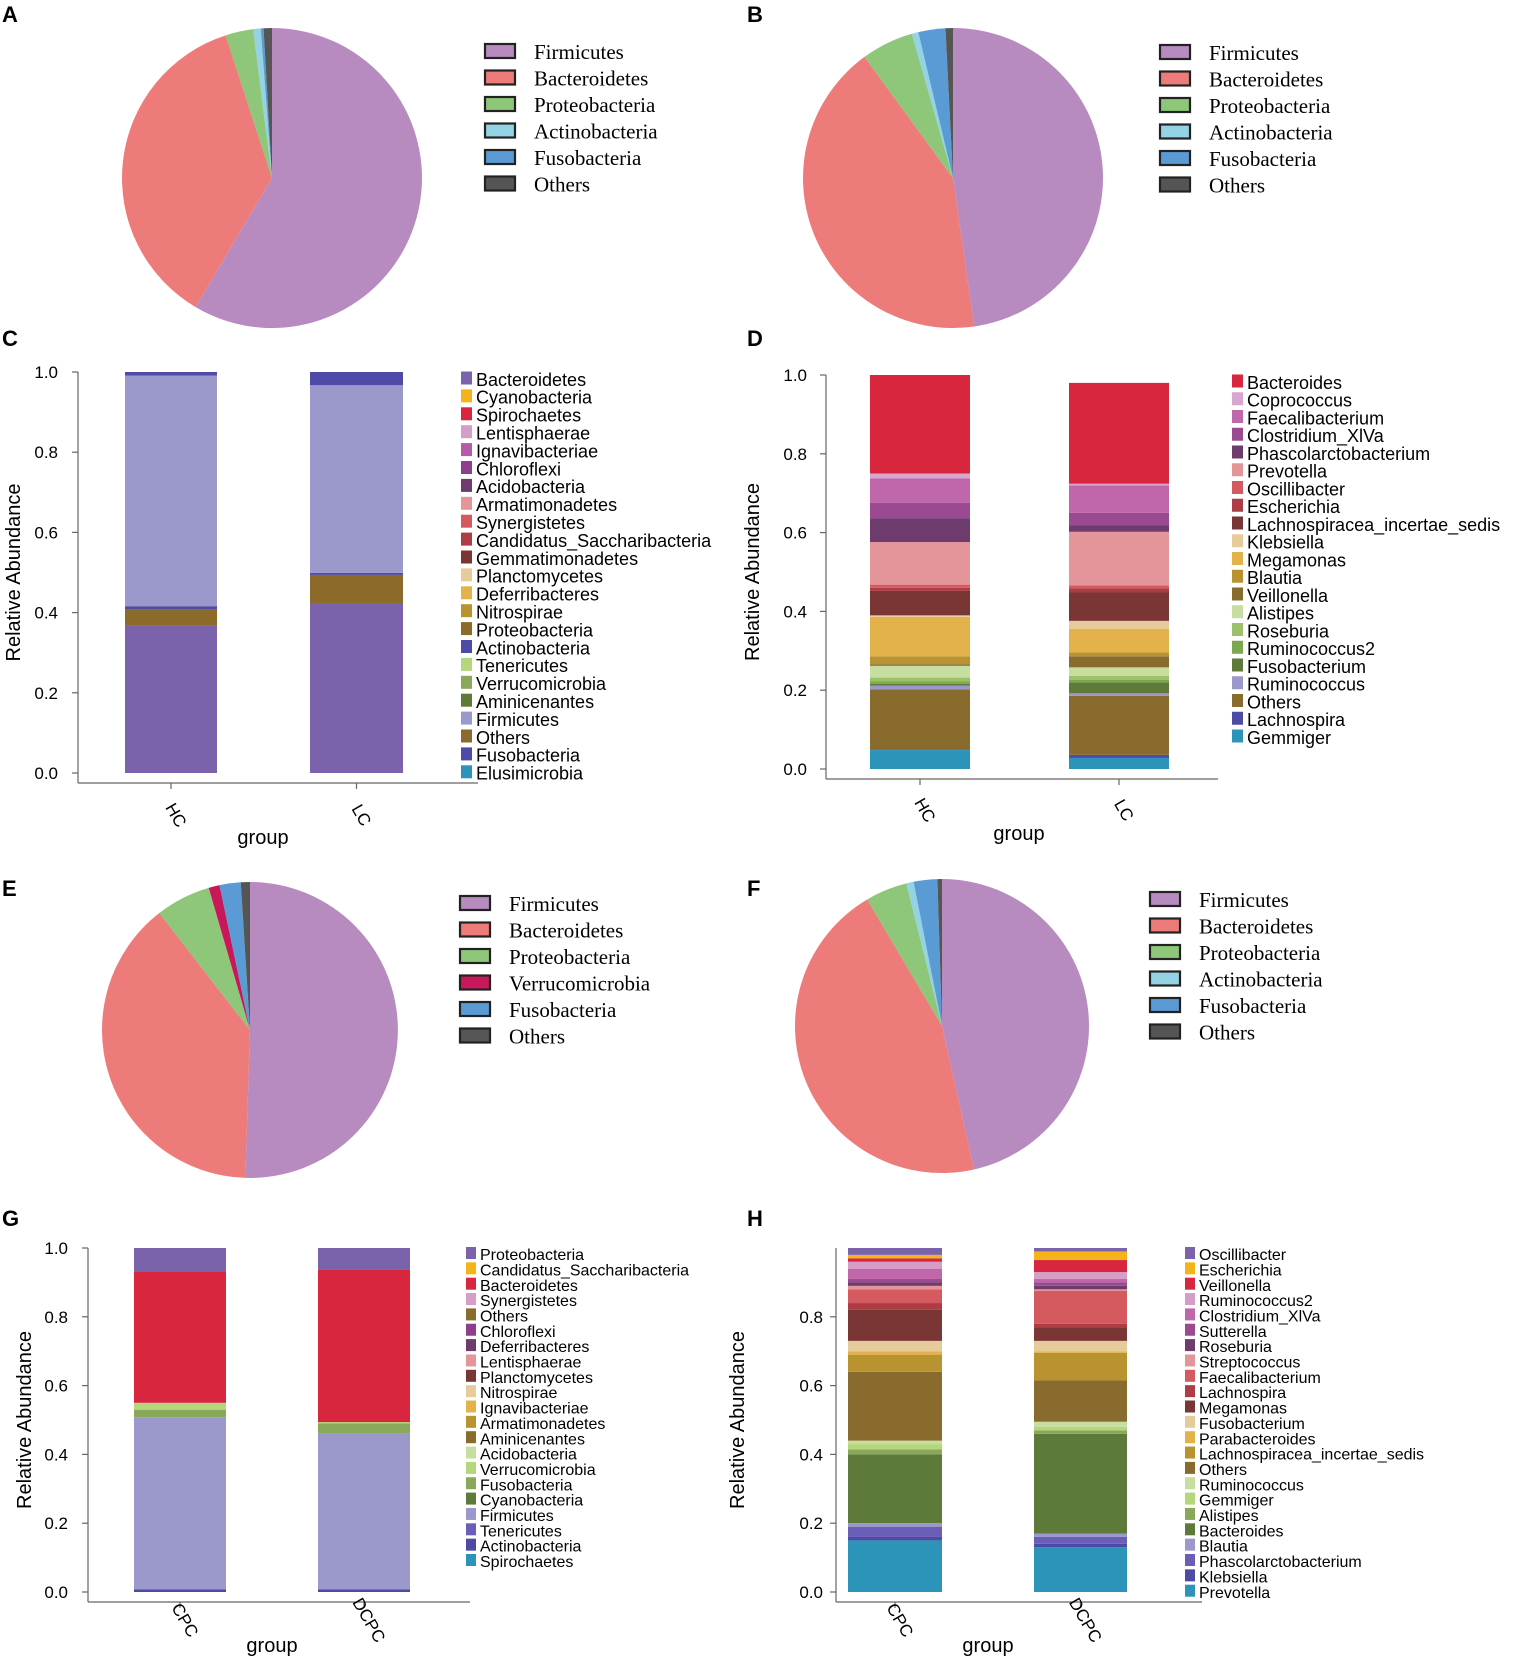 Image resolution: width=1536 pixels, height=1666 pixels. Describe the element at coordinates (1119, 558) in the screenshot. I see `bar-segment-lc-prevotella` at that location.